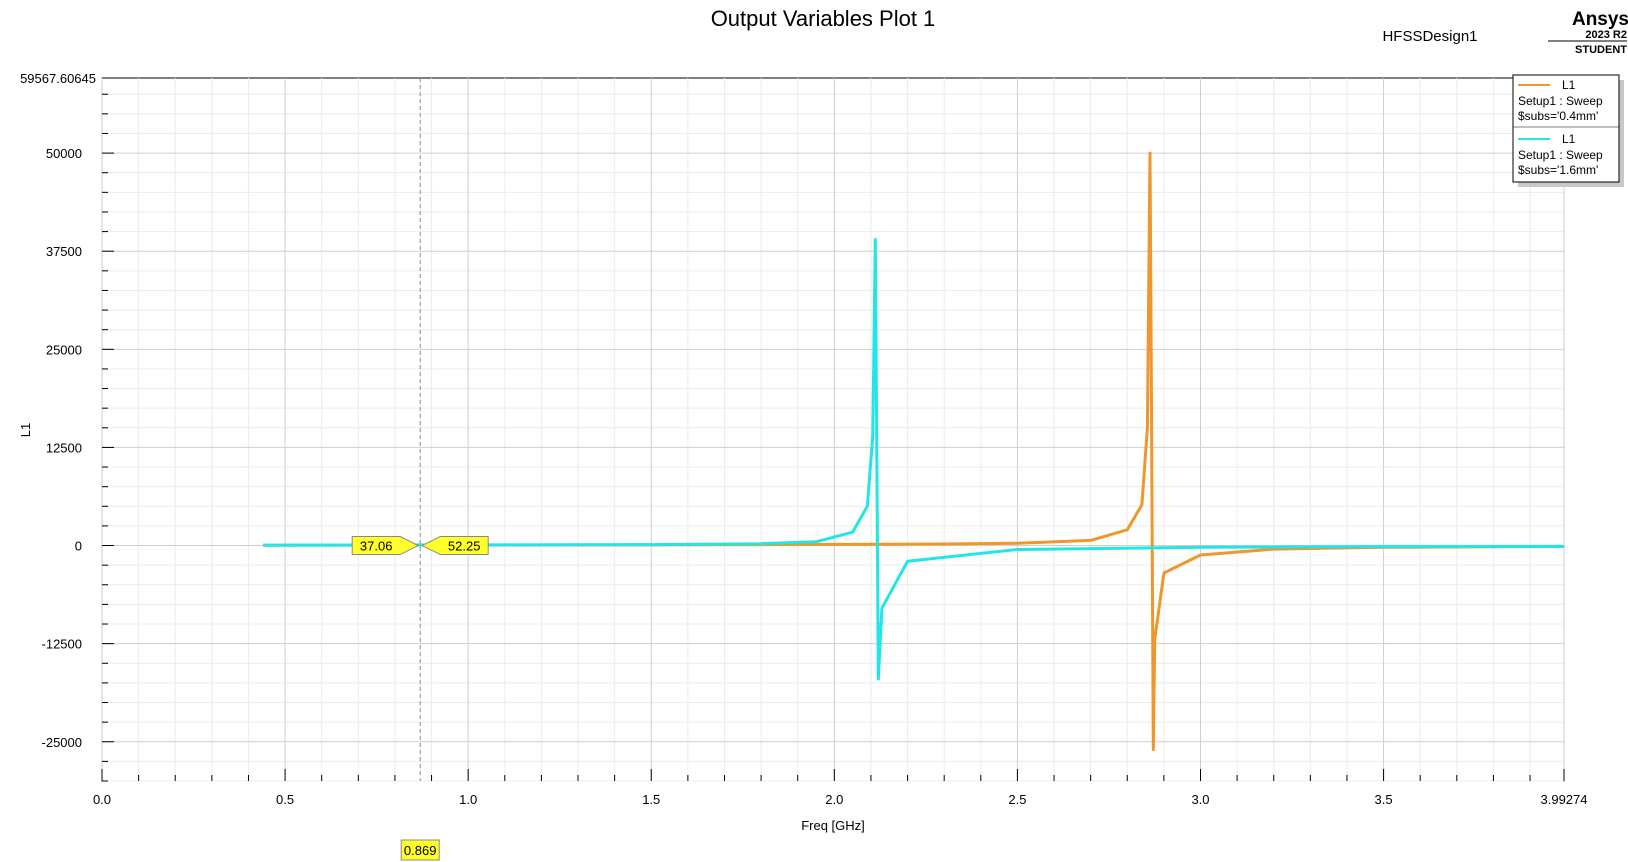 This screenshot has height=862, width=1628. I want to click on marker-x-label: 0.869, so click(420, 850).